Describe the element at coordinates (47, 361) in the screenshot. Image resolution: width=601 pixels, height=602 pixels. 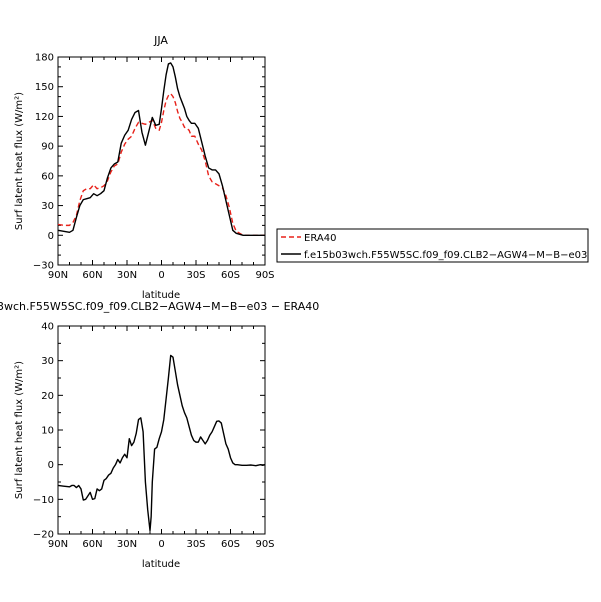
I see `bottom-chart-ytick-label: 30` at that location.